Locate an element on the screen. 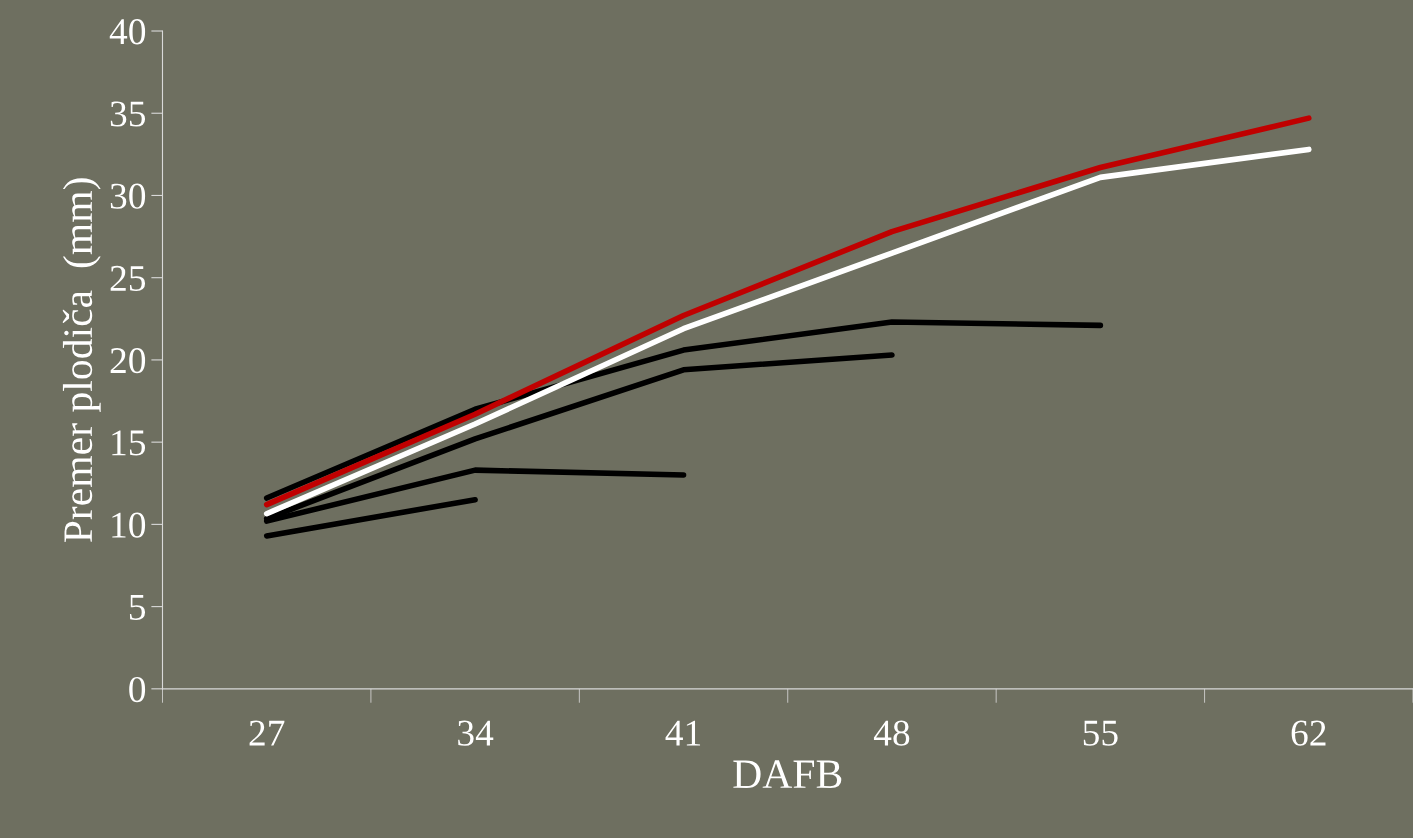 The width and height of the screenshot is (1413, 838). y-tick-label: 15 is located at coordinates (129, 443).